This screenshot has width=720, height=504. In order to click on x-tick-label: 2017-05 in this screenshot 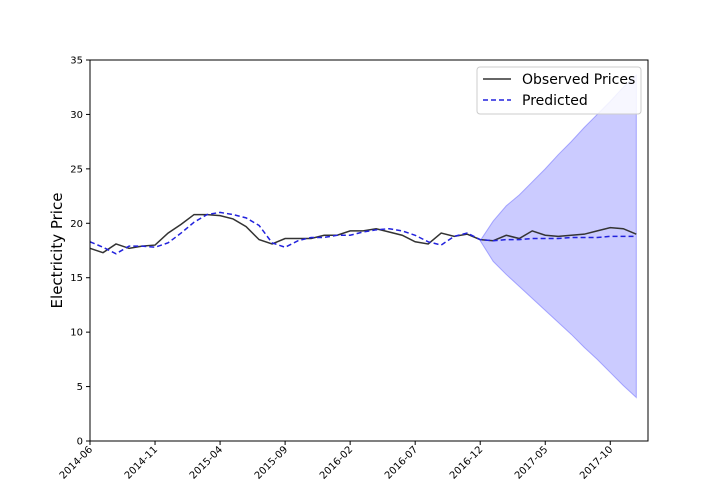, I will do `click(531, 462)`.